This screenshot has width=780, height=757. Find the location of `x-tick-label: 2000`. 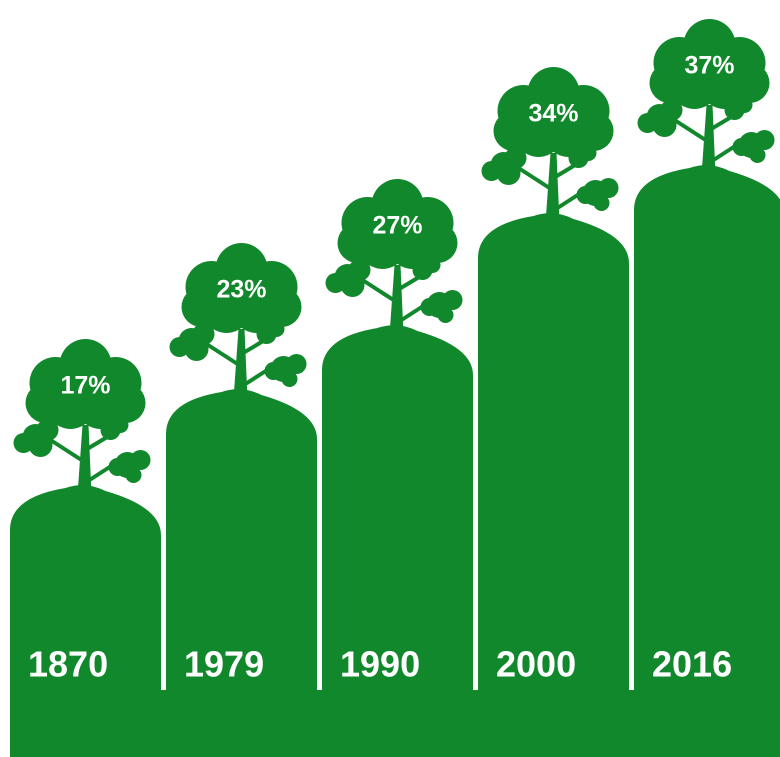

x-tick-label: 2000 is located at coordinates (536, 664).